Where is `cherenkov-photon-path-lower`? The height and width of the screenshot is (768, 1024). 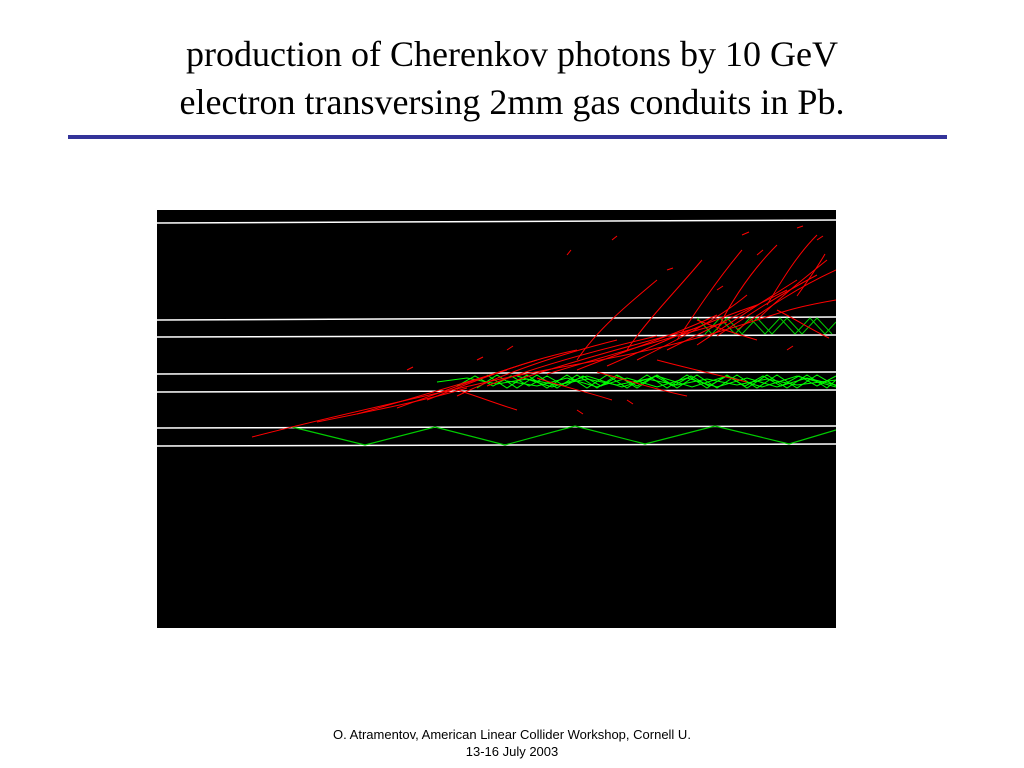 cherenkov-photon-path-lower is located at coordinates (563, 435).